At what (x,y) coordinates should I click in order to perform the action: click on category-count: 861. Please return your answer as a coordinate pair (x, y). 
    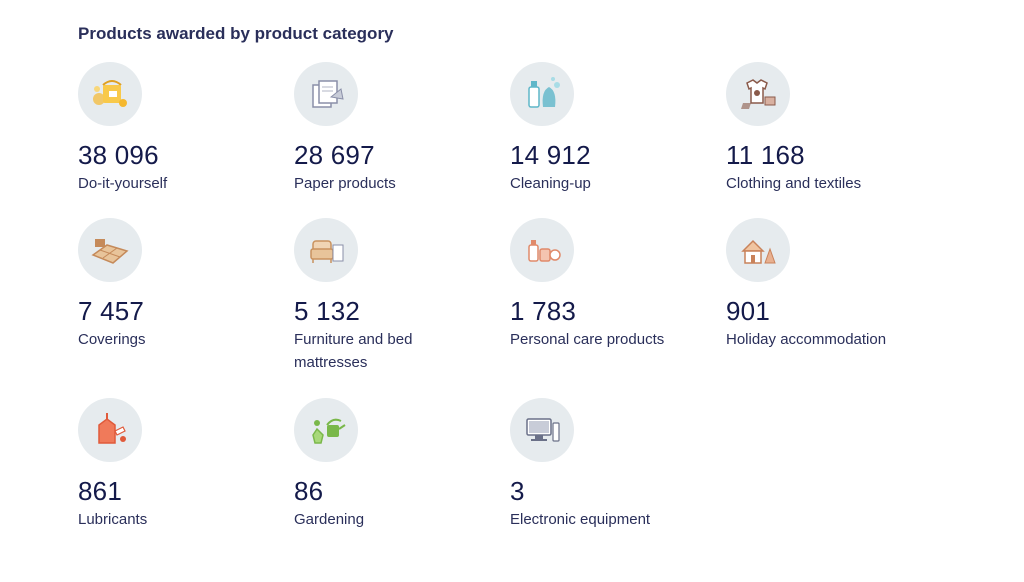
    Looking at the image, I should click on (100, 491).